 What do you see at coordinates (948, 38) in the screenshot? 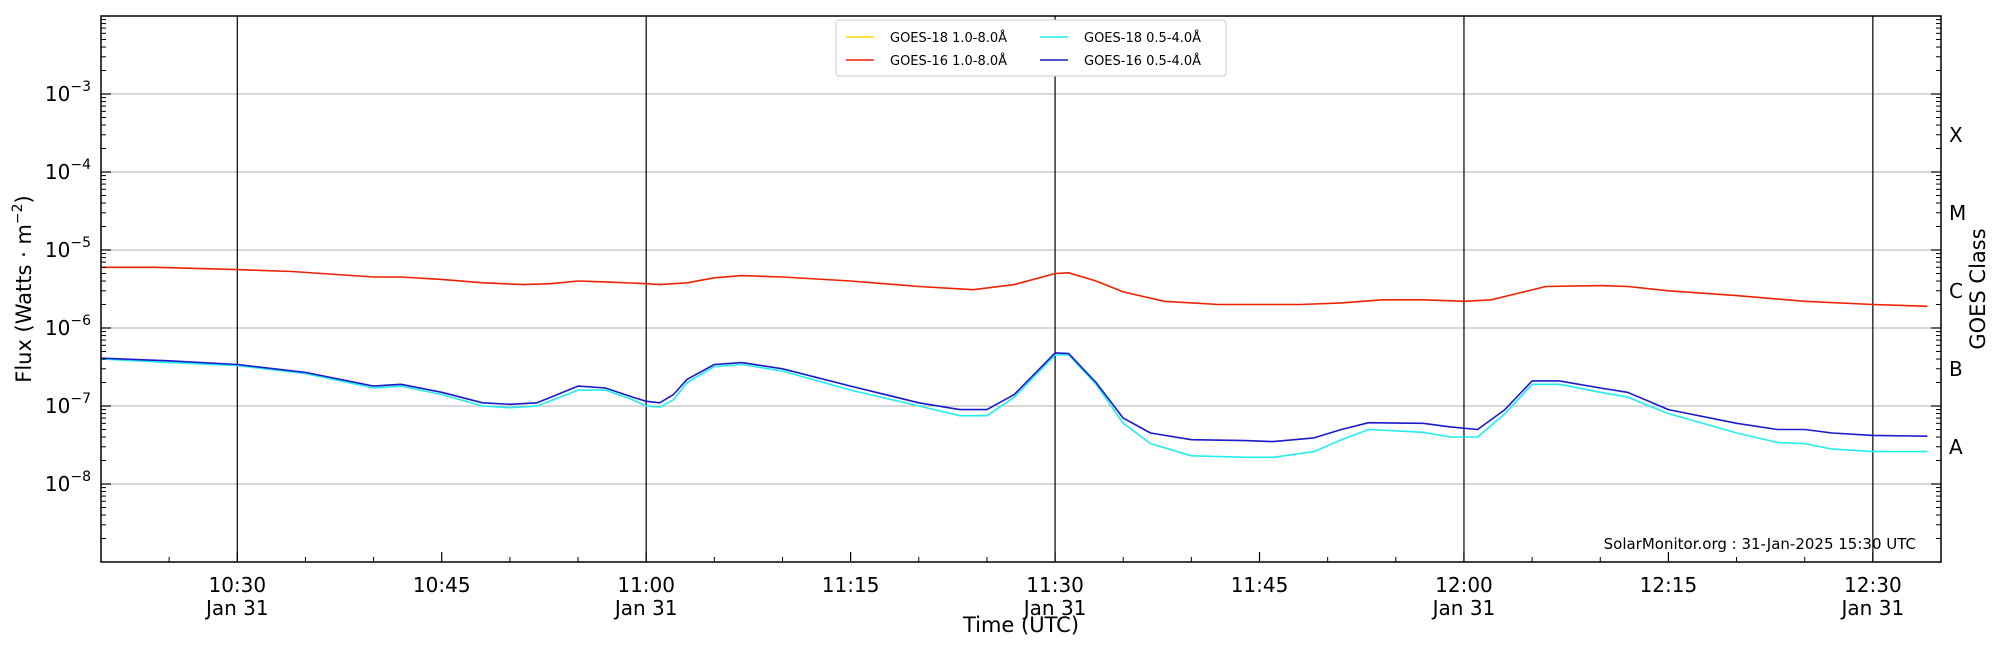
I see `legend-label-0: GOES-18 1.0-8.0Å` at bounding box center [948, 38].